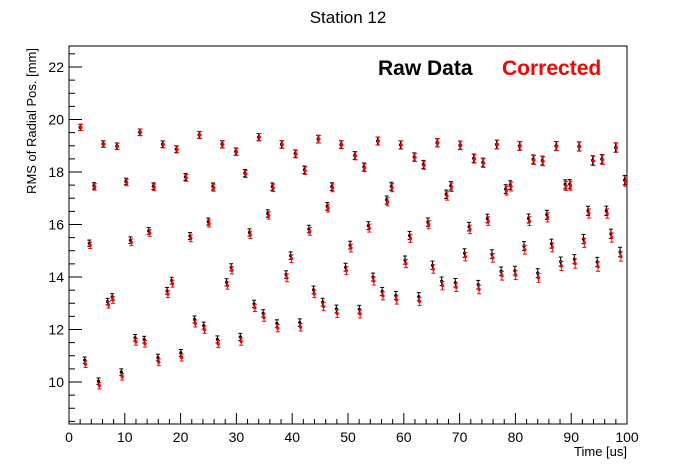 The height and width of the screenshot is (472, 696). I want to click on y-tick-label: 18, so click(56, 172).